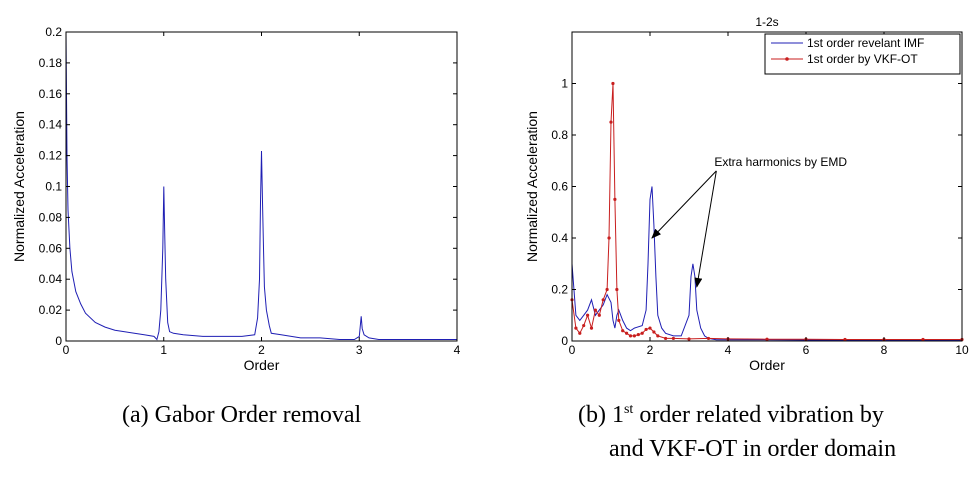  I want to click on legend-box, so click(862, 54).